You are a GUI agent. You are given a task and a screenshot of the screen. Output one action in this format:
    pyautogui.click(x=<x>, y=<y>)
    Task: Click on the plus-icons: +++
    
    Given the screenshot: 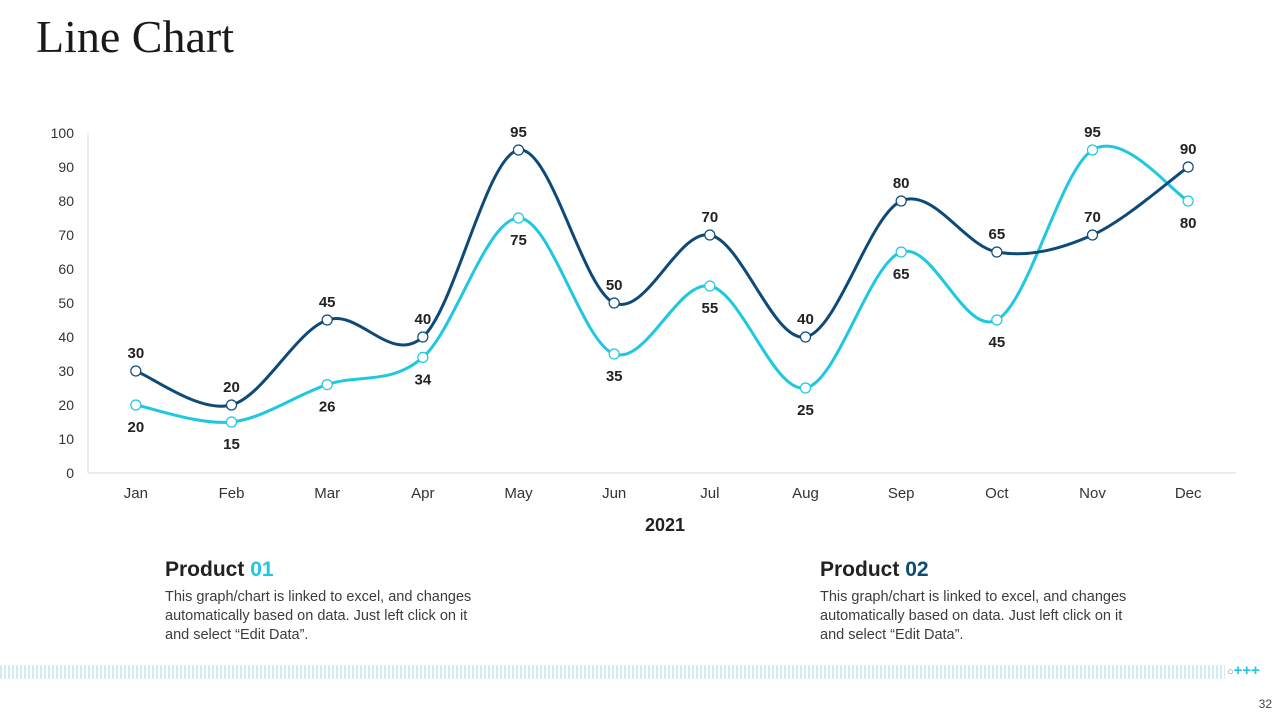 What is the action you would take?
    pyautogui.click(x=1246, y=670)
    